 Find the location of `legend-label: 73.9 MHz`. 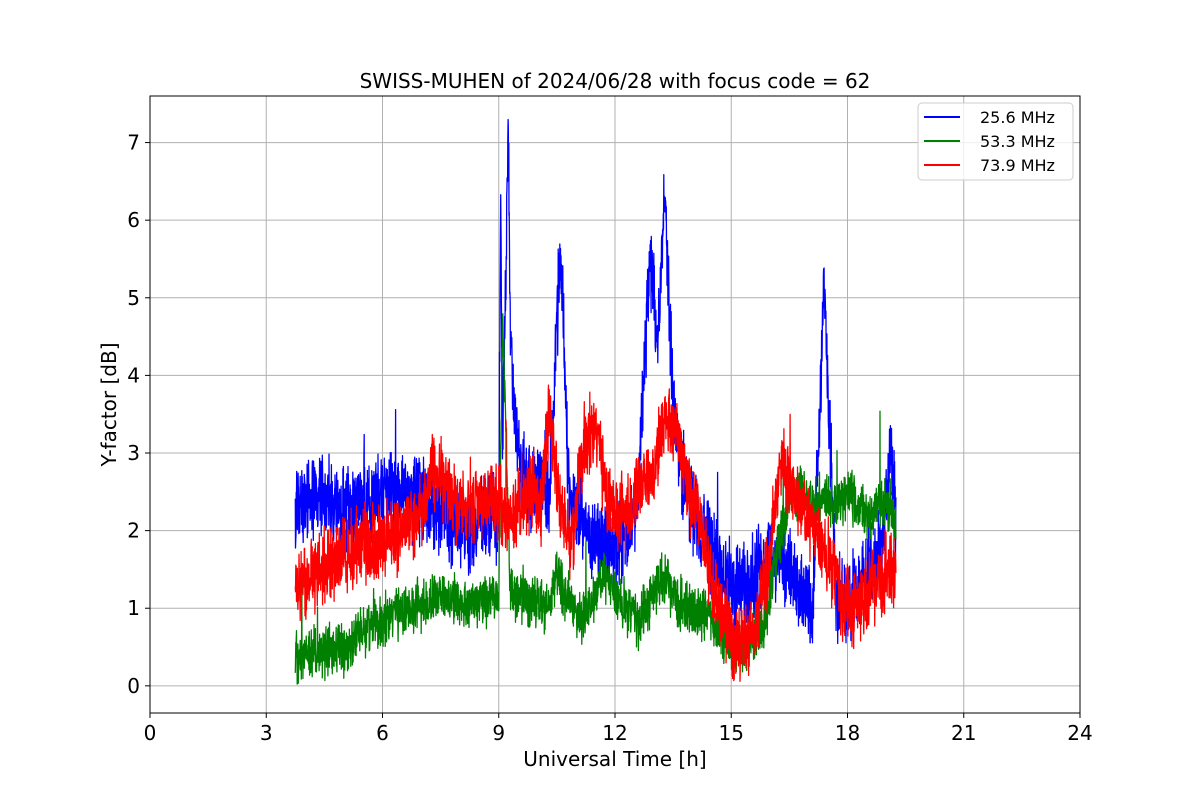

legend-label: 73.9 MHz is located at coordinates (1017, 165).